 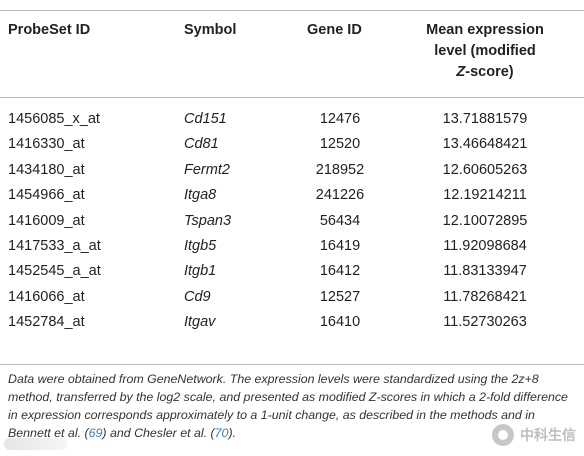 What do you see at coordinates (485, 169) in the screenshot?
I see `cell-mean-expression: 12.60605263` at bounding box center [485, 169].